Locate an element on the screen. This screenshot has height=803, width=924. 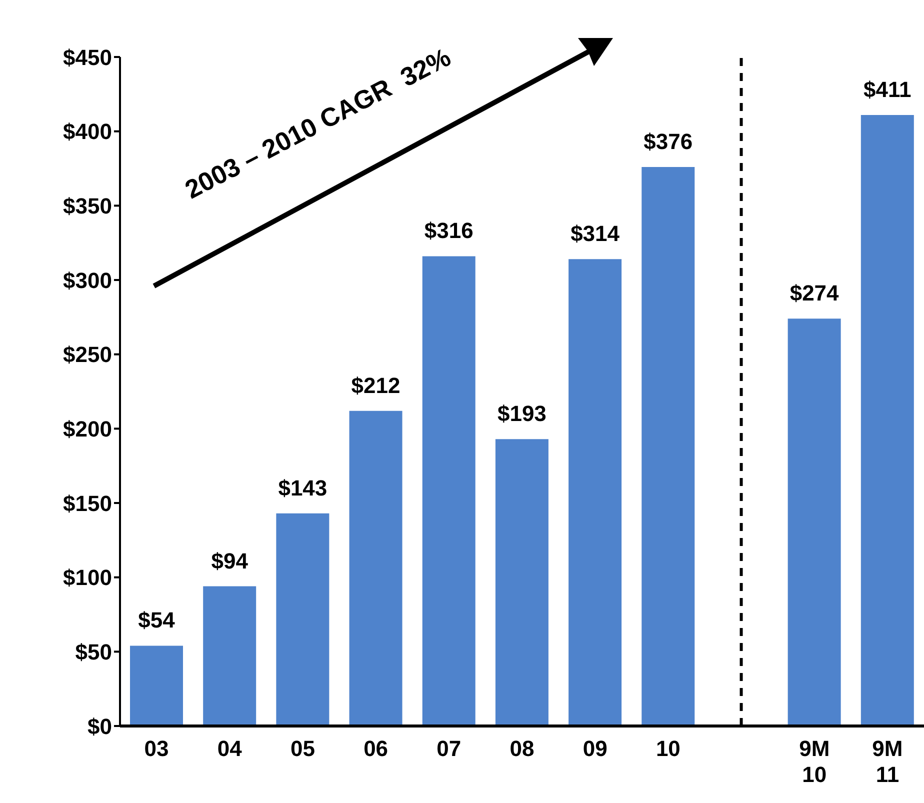
y-tick-label: $350 is located at coordinates (87, 205).